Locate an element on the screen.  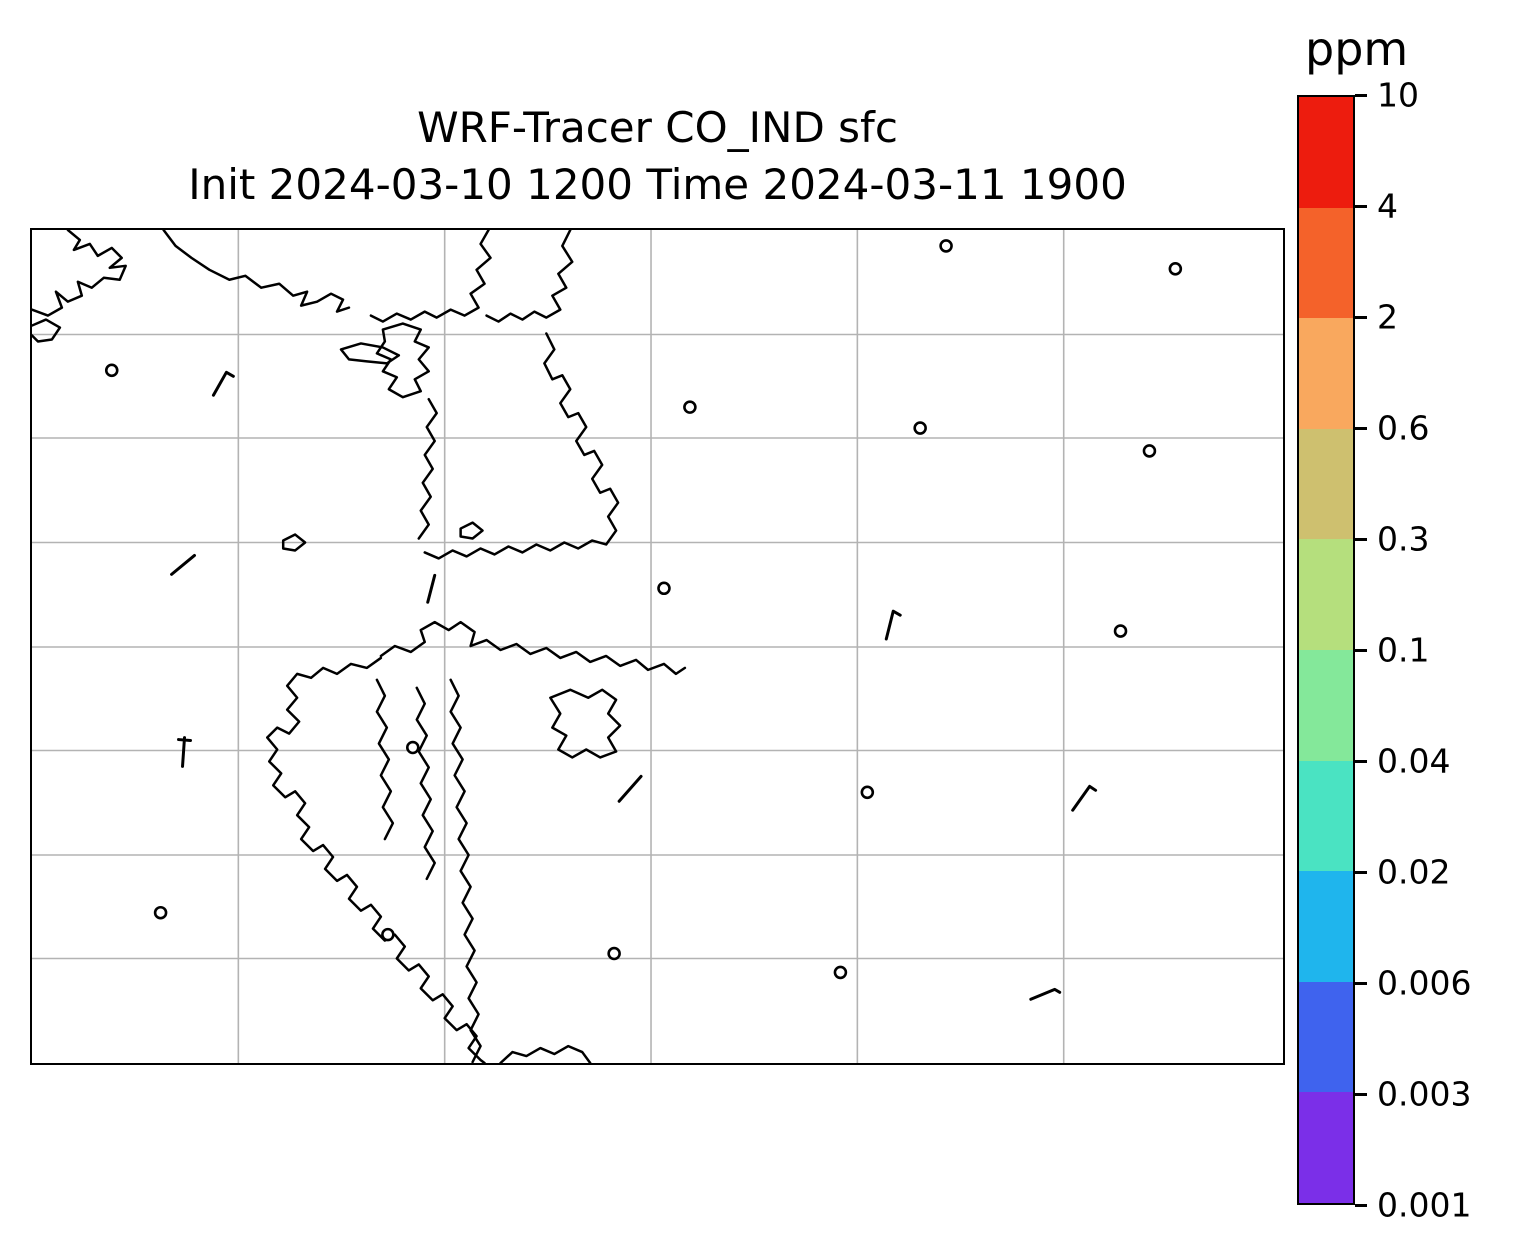
colorbar-tick-label: 0.6 is located at coordinates (1403, 428).